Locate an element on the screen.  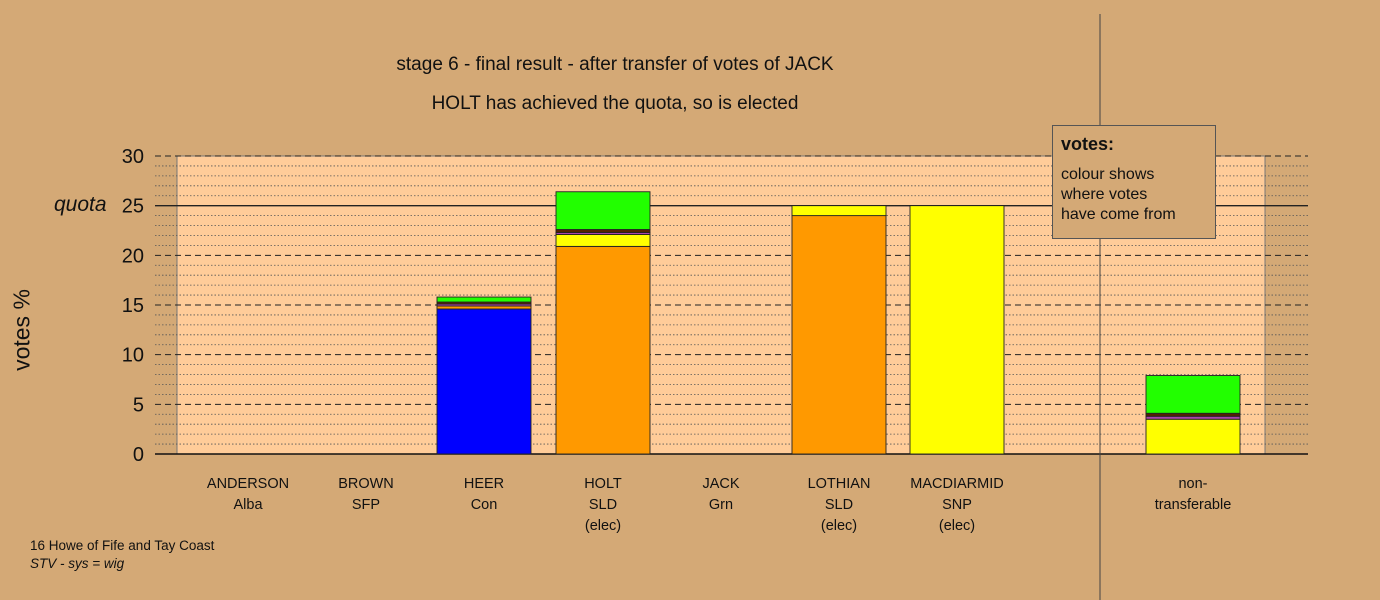
y-tick-label: 15 is located at coordinates (133, 306).